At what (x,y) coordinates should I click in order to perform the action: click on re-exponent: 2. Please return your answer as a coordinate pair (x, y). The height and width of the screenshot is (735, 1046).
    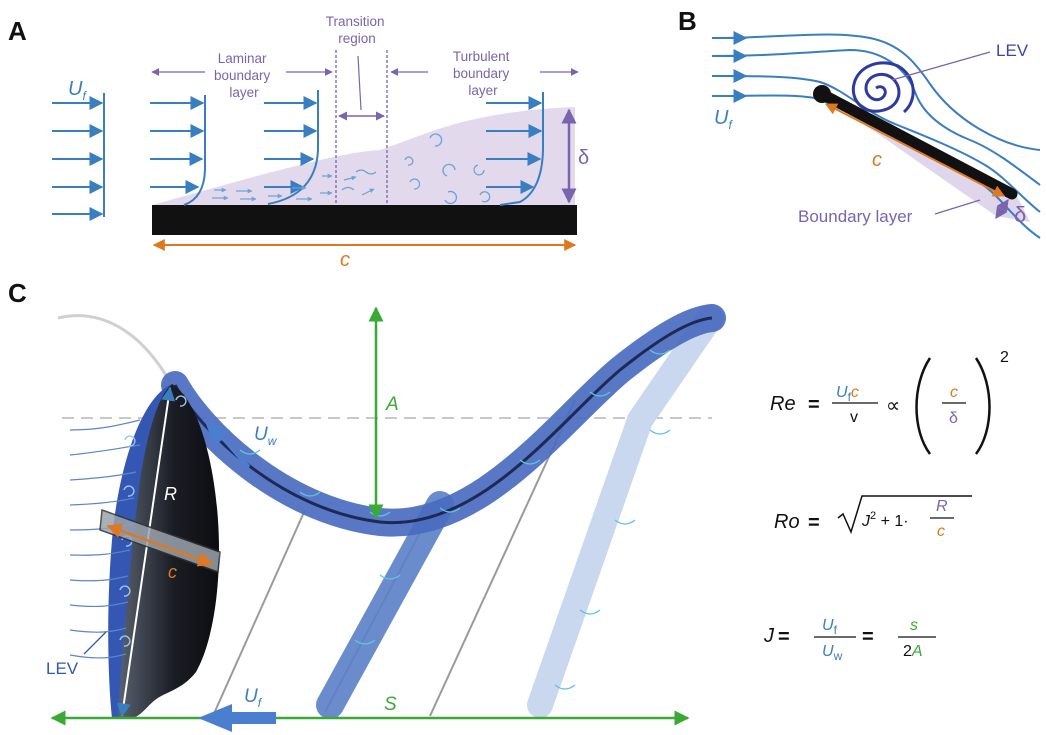
    Looking at the image, I should click on (1004, 357).